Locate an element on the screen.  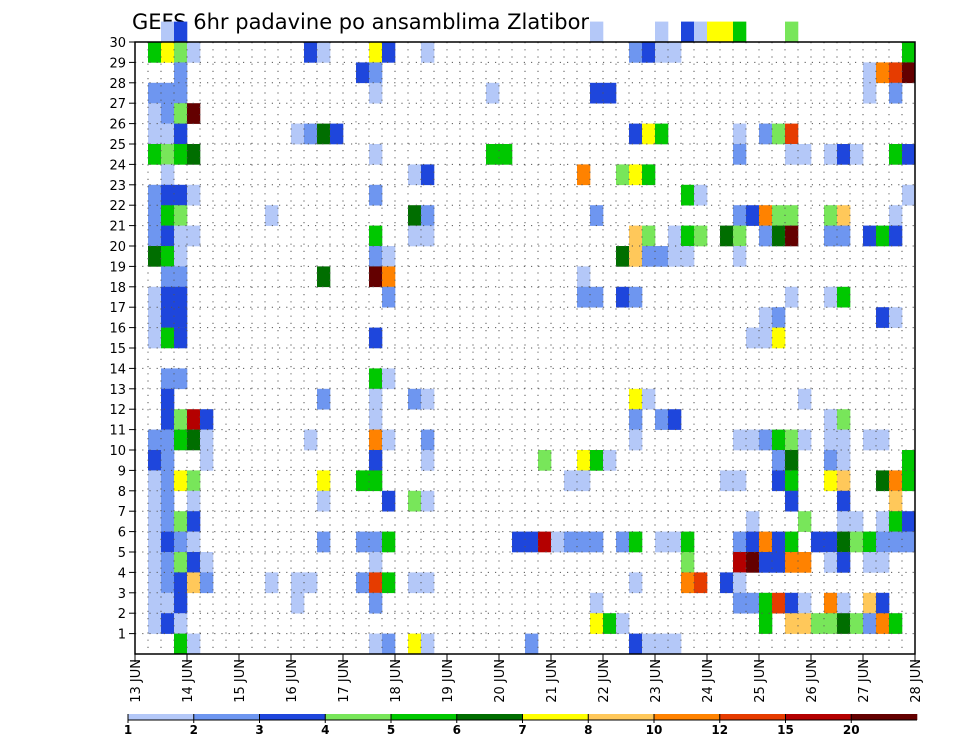
x-tick-label: 22 JUN is located at coordinates (604, 681).